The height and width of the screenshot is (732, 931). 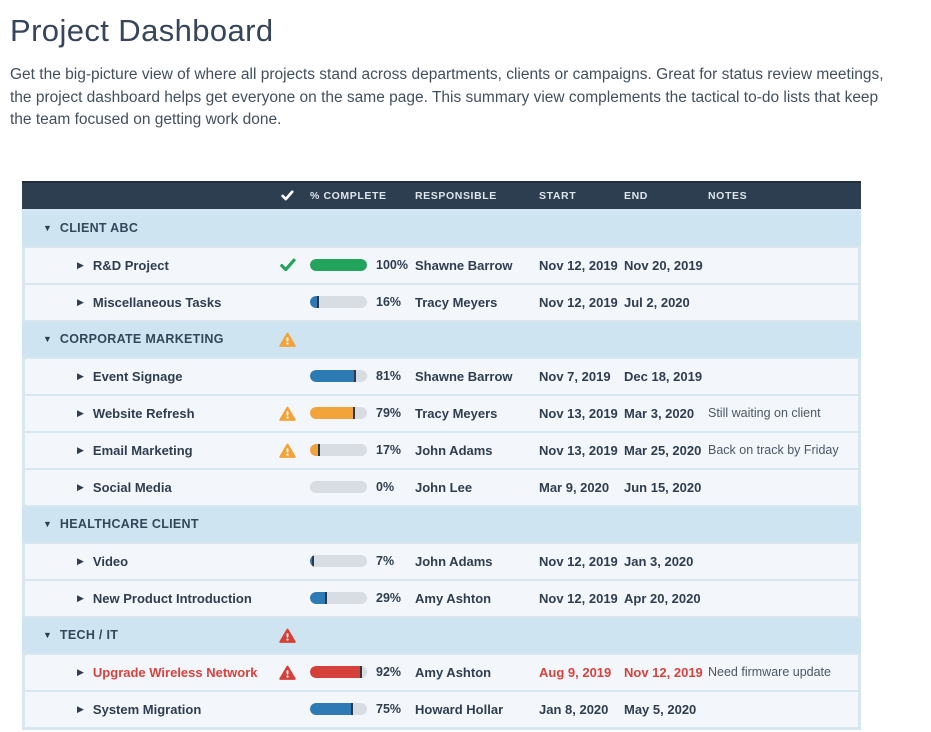 I want to click on task-name: Miscellaneous Tasks, so click(x=157, y=302).